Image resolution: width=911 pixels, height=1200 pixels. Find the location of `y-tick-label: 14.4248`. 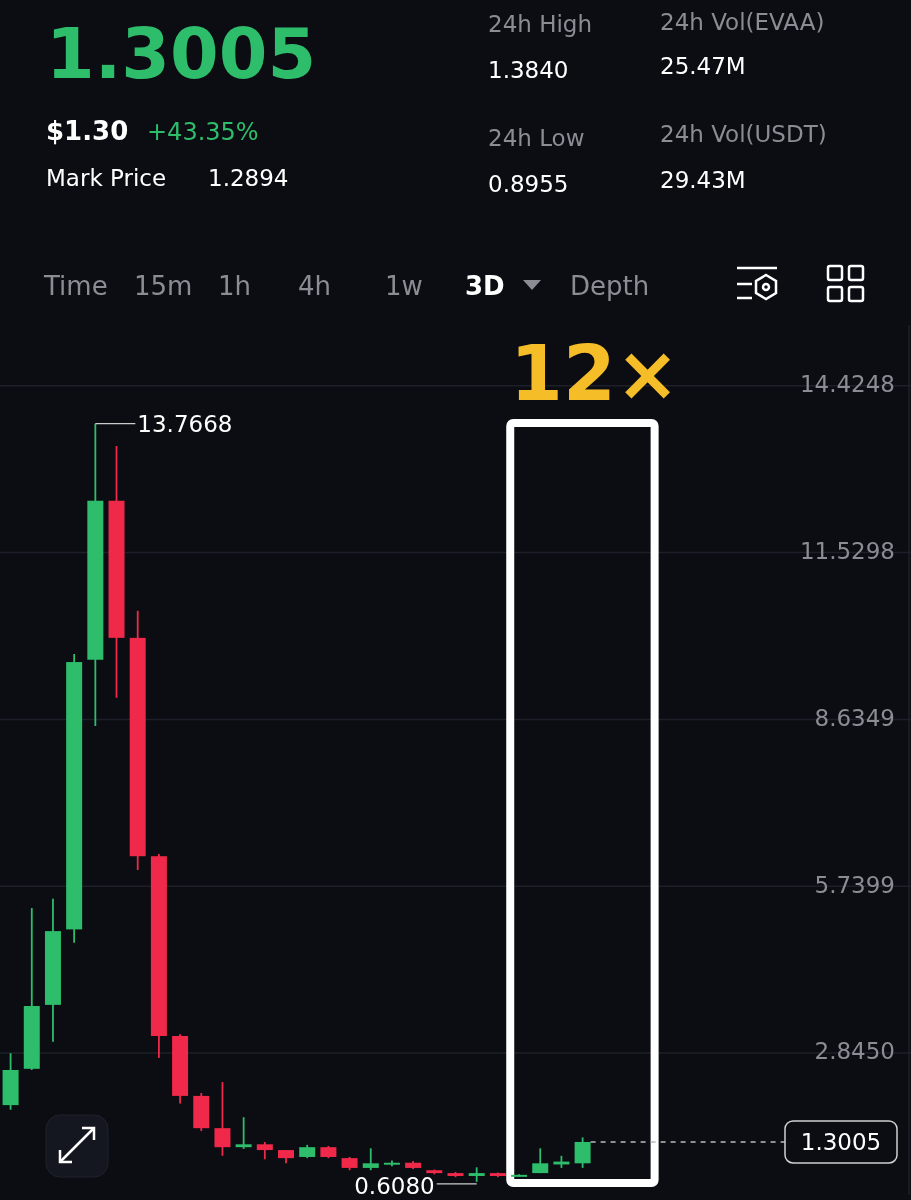

y-tick-label: 14.4248 is located at coordinates (847, 384).